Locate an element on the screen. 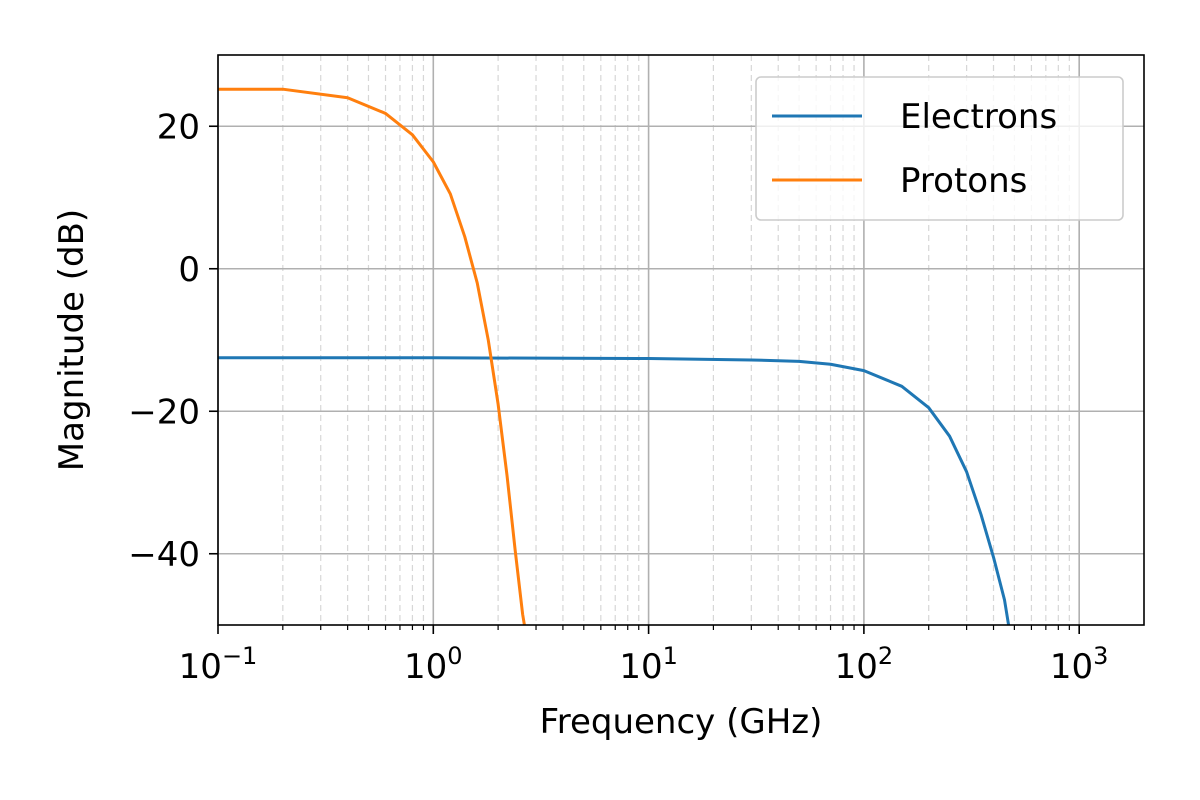 The width and height of the screenshot is (1200, 800). x-tick-label: 10³ is located at coordinates (1079, 664).